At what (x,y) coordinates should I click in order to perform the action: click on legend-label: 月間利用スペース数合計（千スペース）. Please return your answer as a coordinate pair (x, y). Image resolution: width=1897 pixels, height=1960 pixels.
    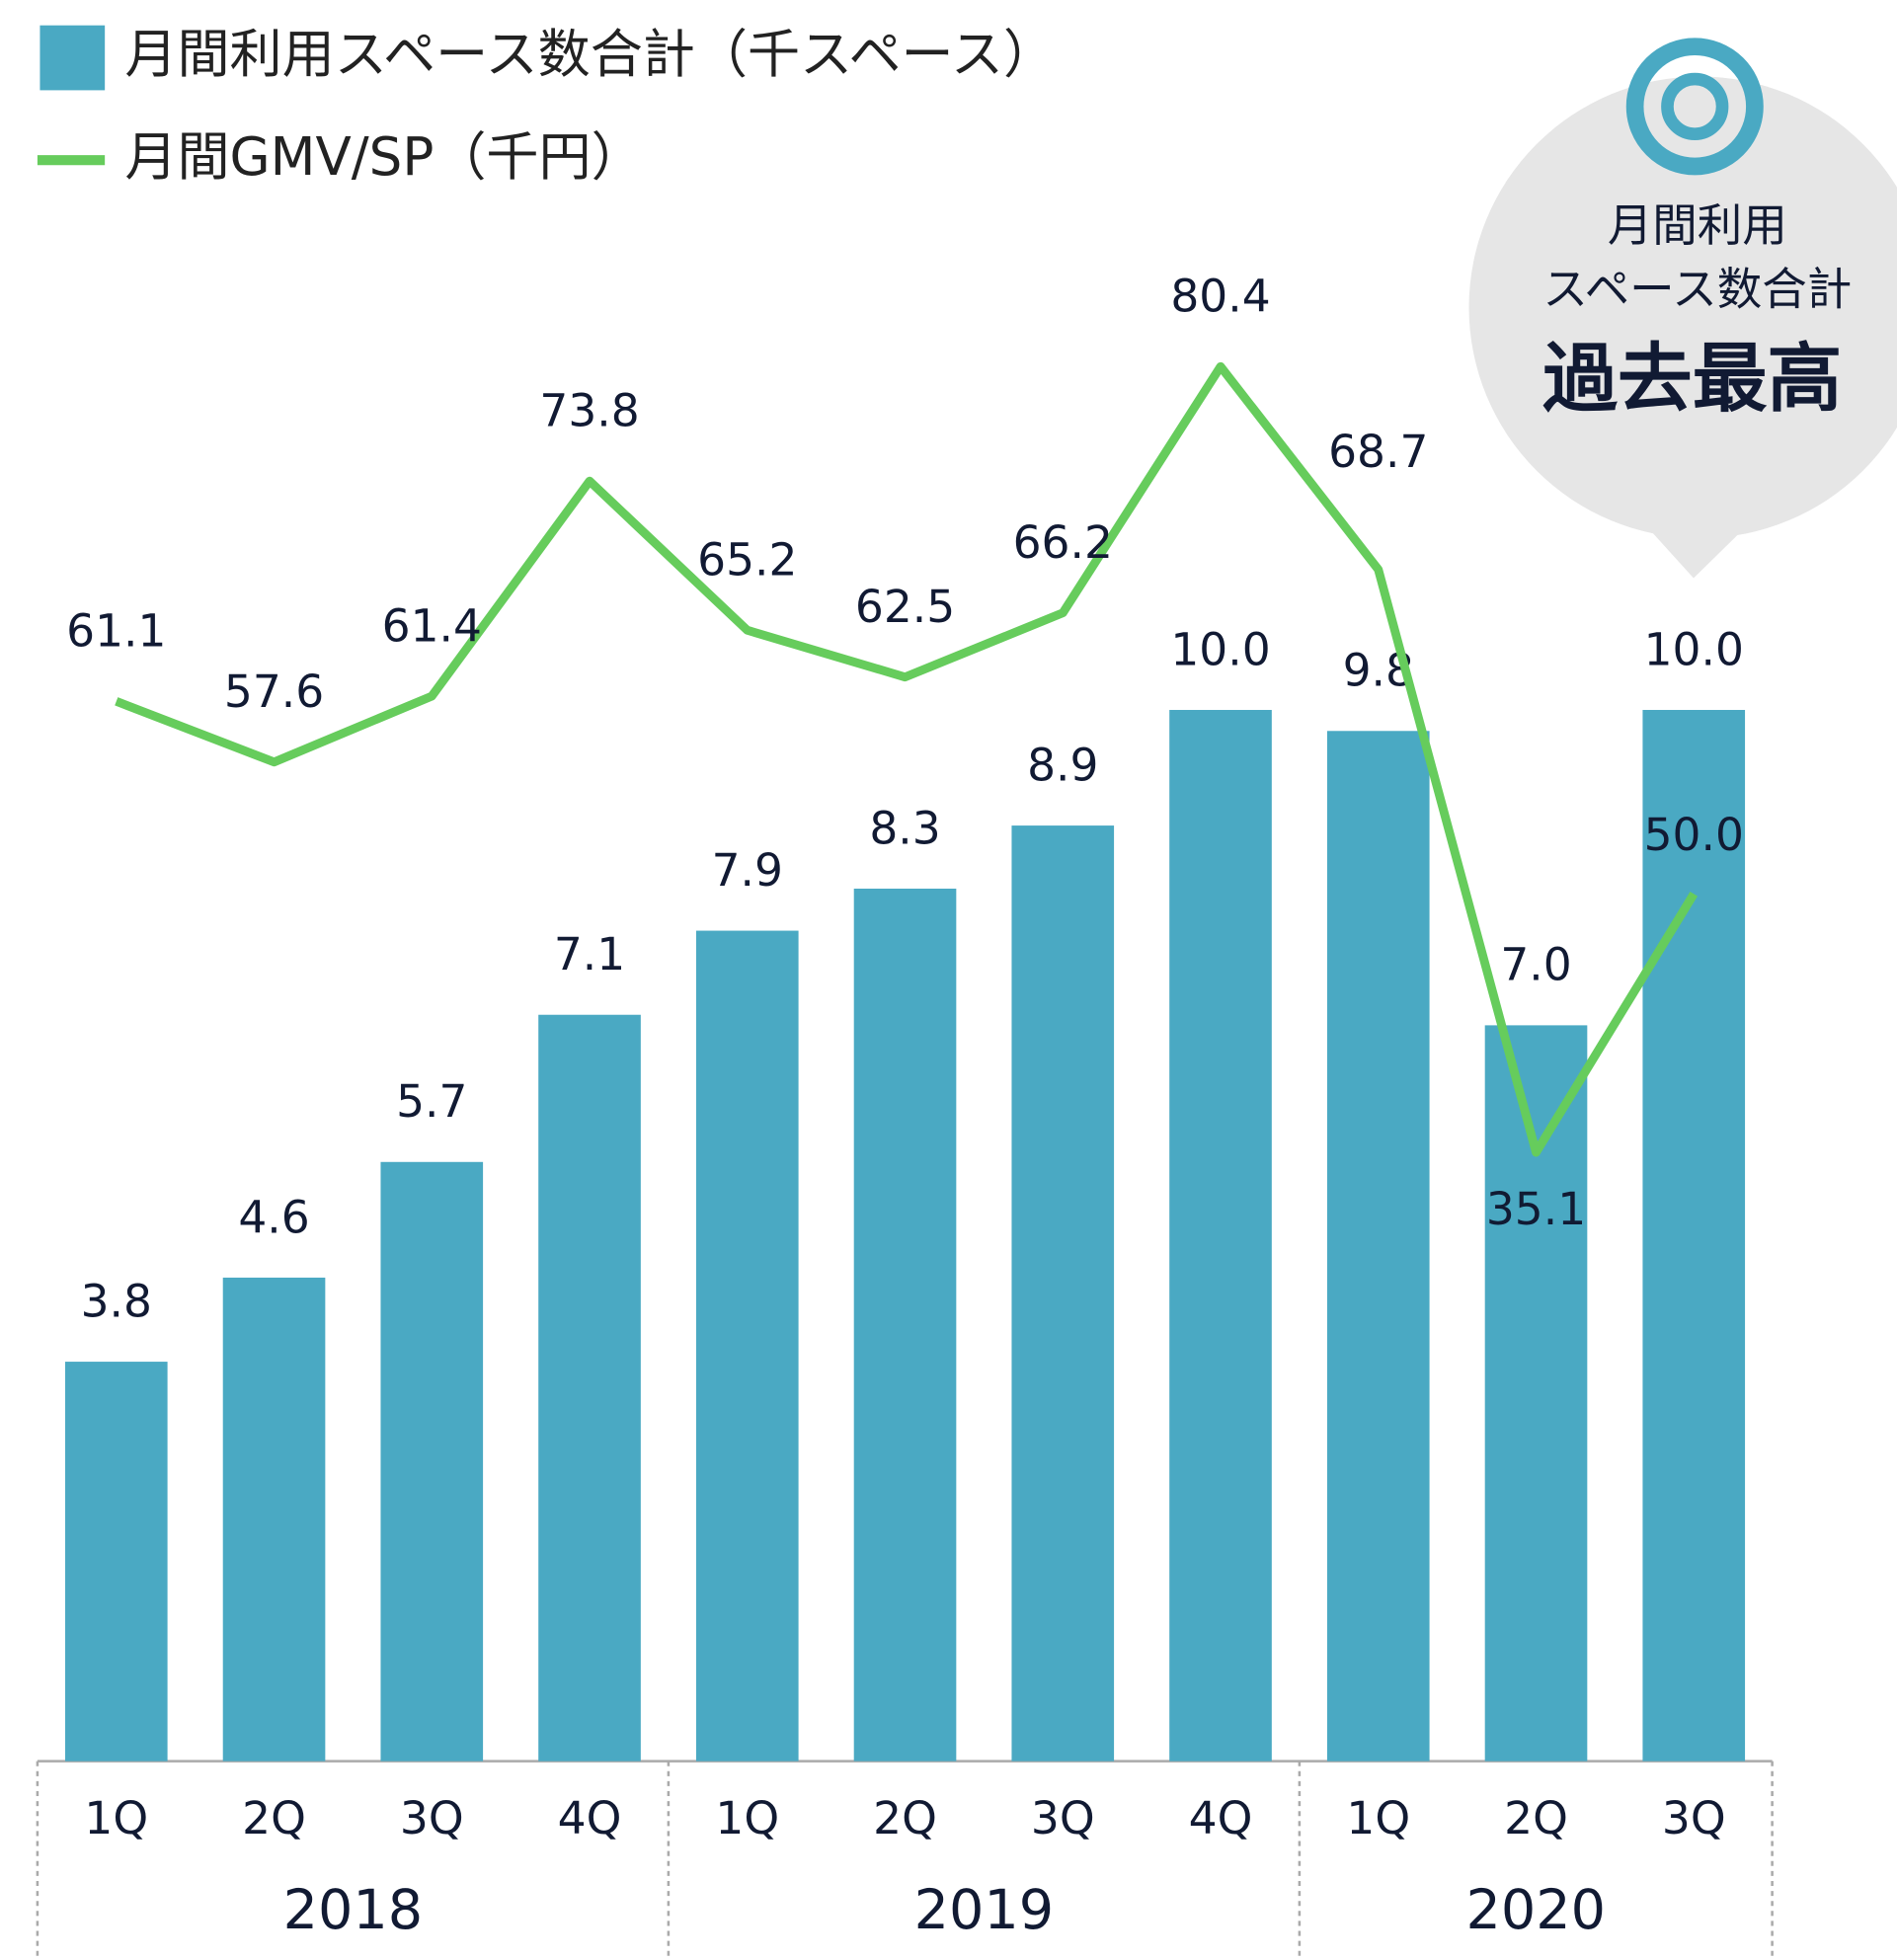
    Looking at the image, I should click on (590, 54).